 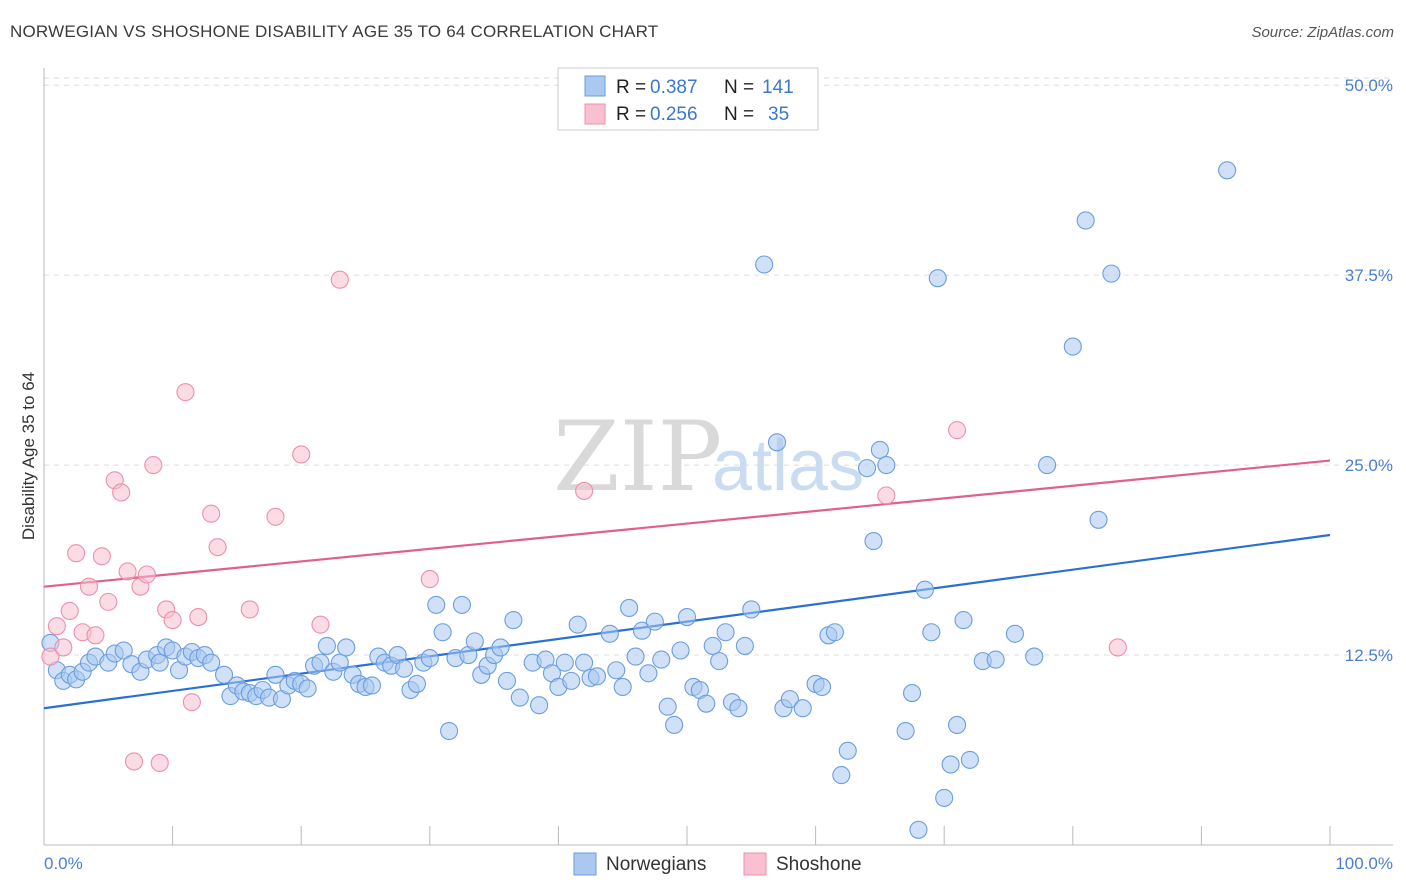 I want to click on legend-r-value-2: 0.256, so click(x=674, y=114).